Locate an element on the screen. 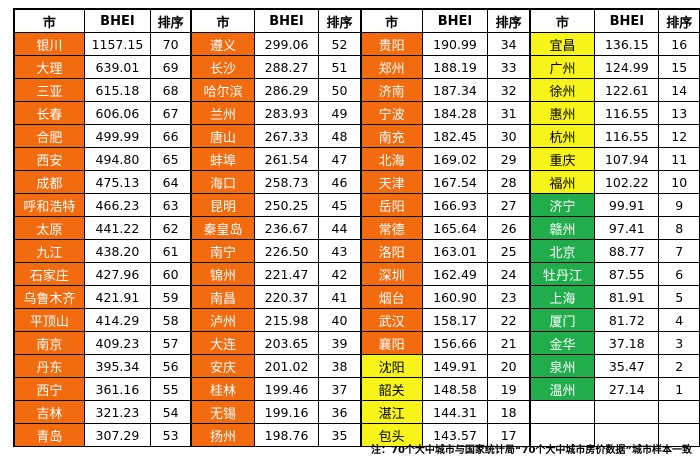 The width and height of the screenshot is (700, 461). city-cell: 大连 is located at coordinates (222, 343).